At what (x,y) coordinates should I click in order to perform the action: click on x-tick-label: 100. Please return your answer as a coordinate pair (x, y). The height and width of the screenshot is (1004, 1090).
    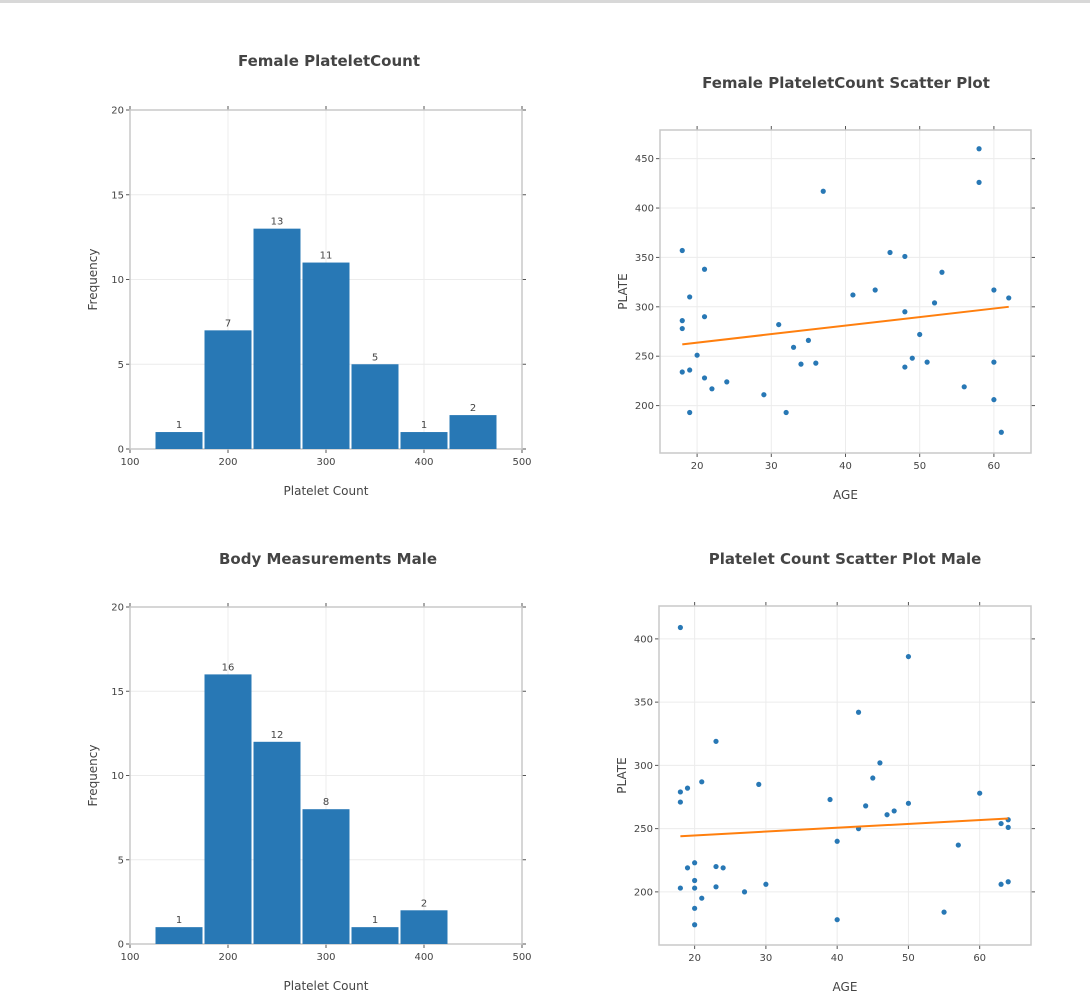
    Looking at the image, I should click on (129, 462).